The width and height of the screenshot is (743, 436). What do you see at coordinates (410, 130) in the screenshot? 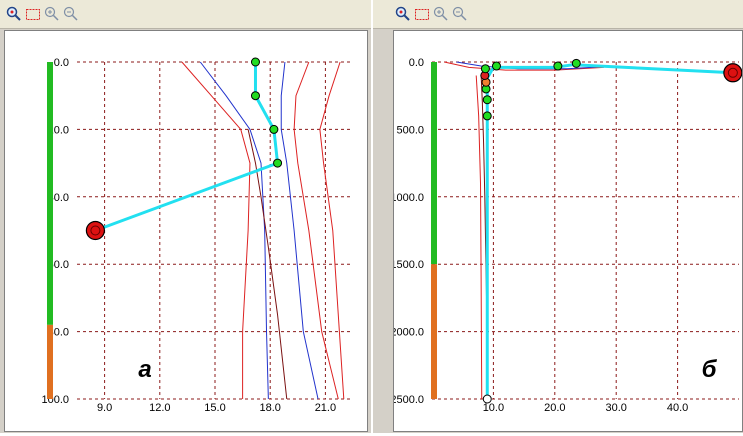
I see `y-tick-label: 500.0` at bounding box center [410, 130].